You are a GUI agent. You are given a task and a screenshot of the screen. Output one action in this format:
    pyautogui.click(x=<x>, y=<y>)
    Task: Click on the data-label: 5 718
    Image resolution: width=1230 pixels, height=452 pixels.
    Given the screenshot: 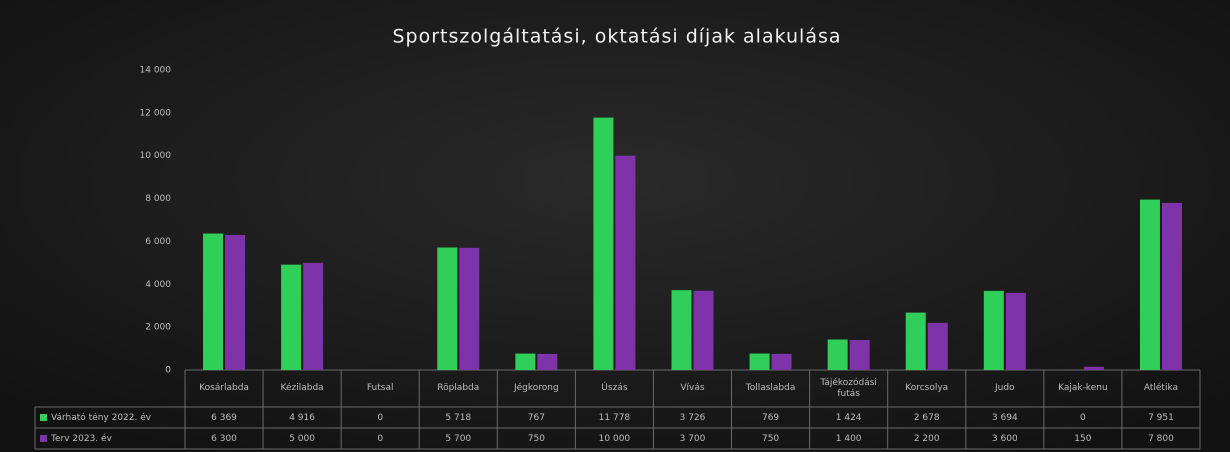 What is the action you would take?
    pyautogui.click(x=458, y=418)
    